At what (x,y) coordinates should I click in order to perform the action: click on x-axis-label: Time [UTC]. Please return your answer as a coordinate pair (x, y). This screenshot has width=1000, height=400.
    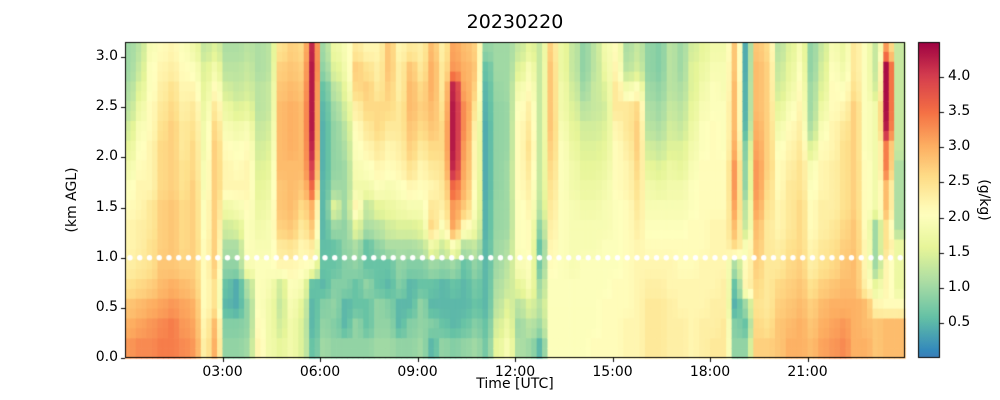
    Looking at the image, I should click on (515, 384).